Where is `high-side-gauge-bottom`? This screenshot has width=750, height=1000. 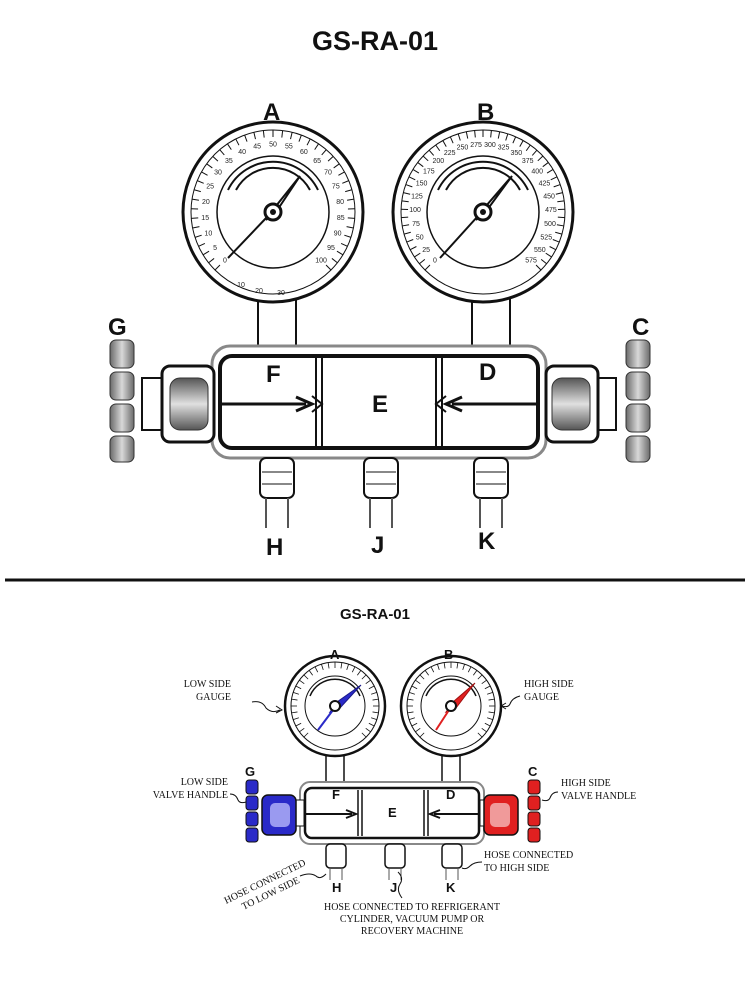 high-side-gauge-bottom is located at coordinates (451, 706).